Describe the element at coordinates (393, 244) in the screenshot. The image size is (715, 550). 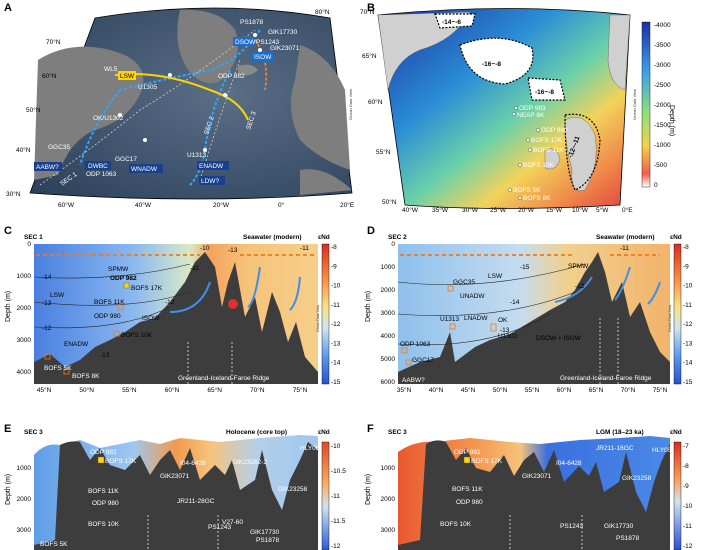
I see `tick-label: 0` at that location.